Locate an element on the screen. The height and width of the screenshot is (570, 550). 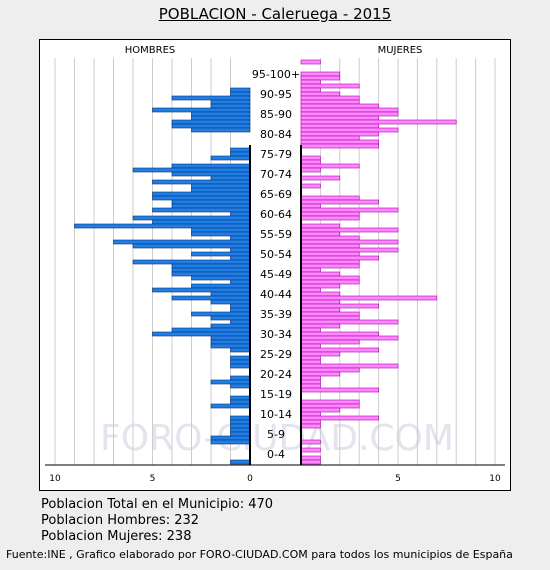
age-group-label: 30-34 is located at coordinates (276, 334).